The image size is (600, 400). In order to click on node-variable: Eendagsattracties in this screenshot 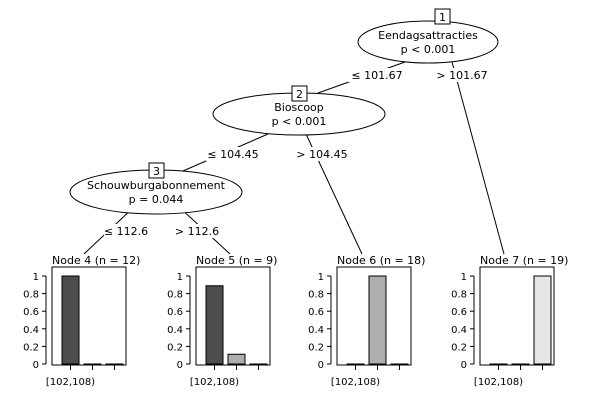, I will do `click(428, 35)`.